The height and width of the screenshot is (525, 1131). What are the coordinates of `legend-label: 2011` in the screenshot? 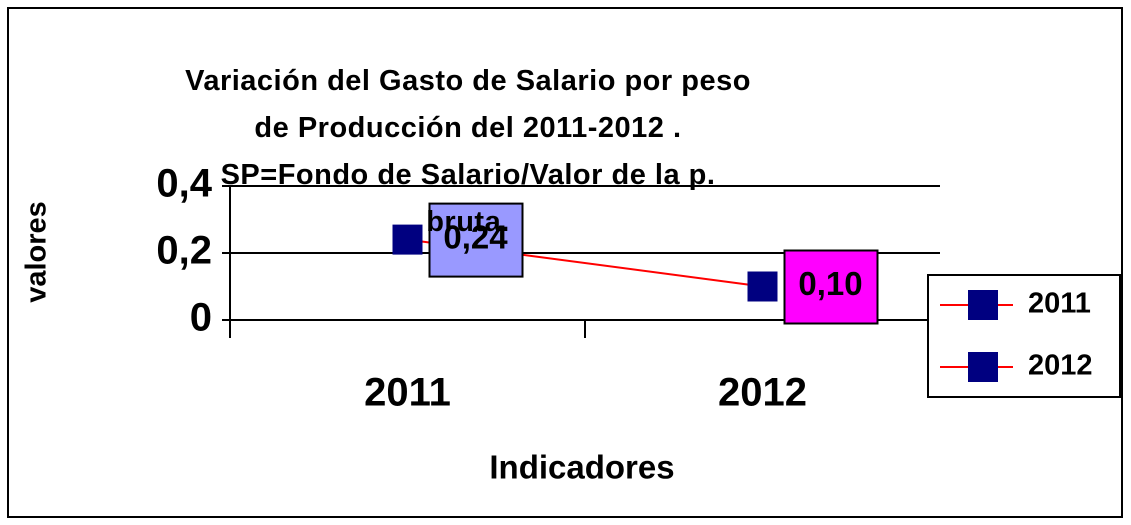 It's located at (1059, 304).